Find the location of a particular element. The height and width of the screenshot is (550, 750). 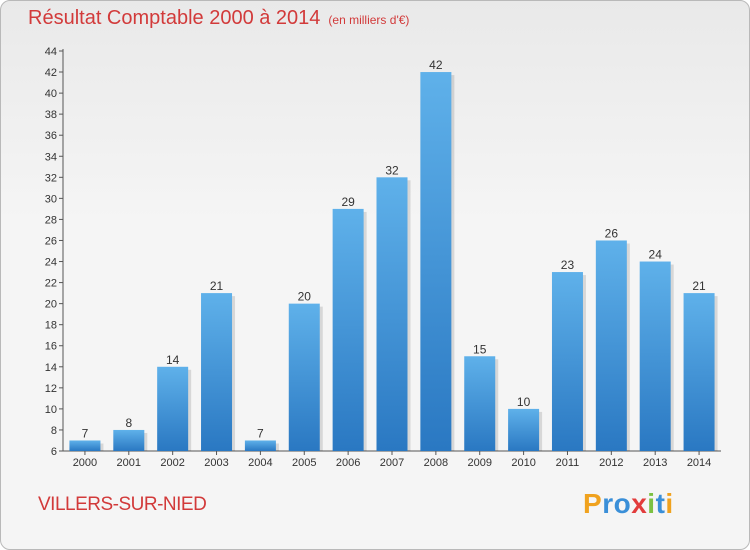

y-tick-label: 22 is located at coordinates (51, 284).